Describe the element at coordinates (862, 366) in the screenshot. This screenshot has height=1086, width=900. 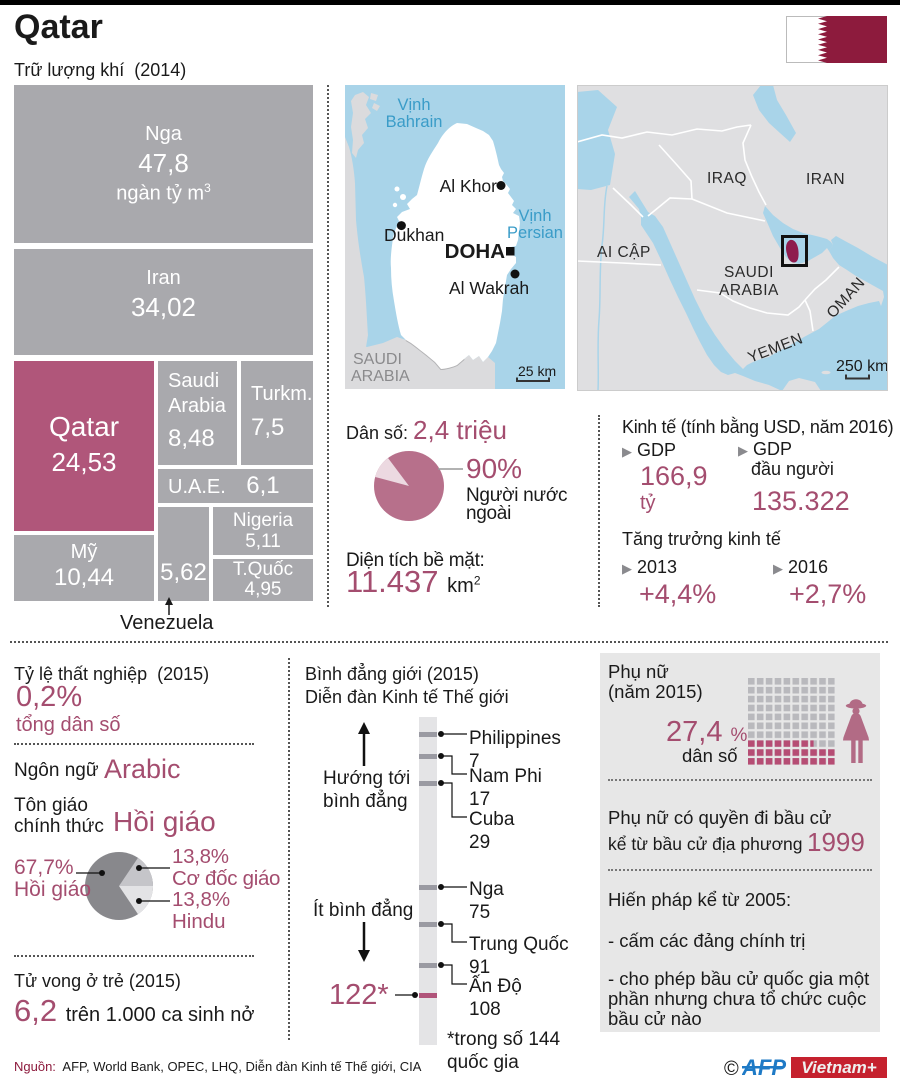
I see `svg-text: 250 km` at that location.